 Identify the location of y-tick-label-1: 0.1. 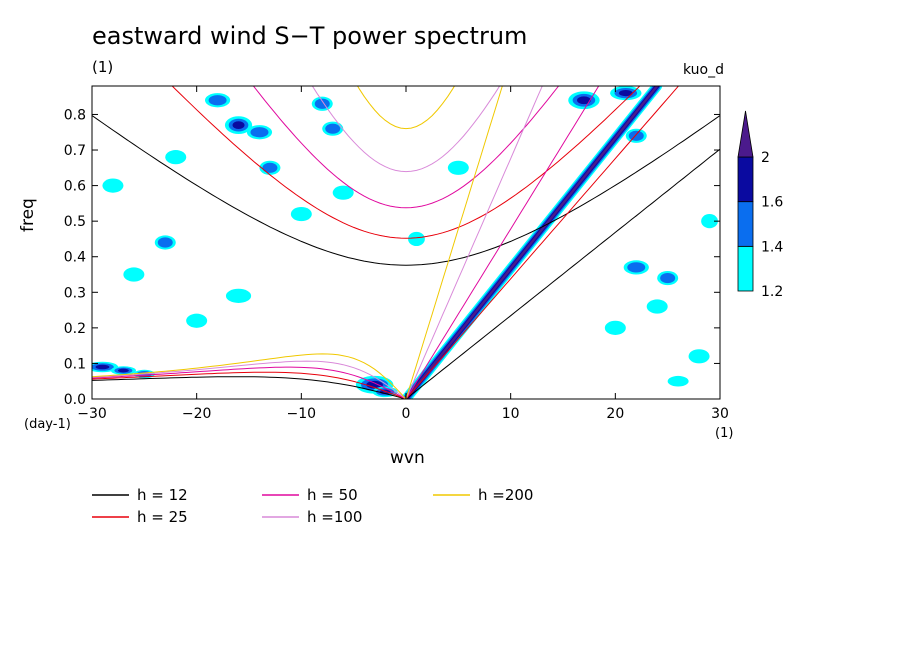
(75, 364).